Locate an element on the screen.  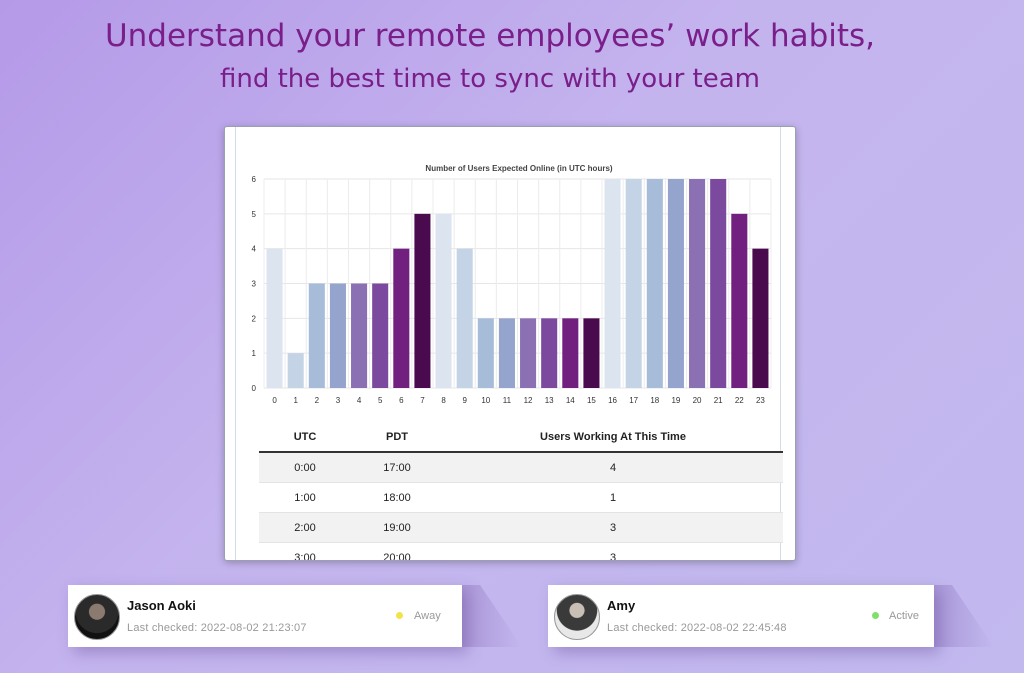
x-tick-label: 22 is located at coordinates (739, 400).